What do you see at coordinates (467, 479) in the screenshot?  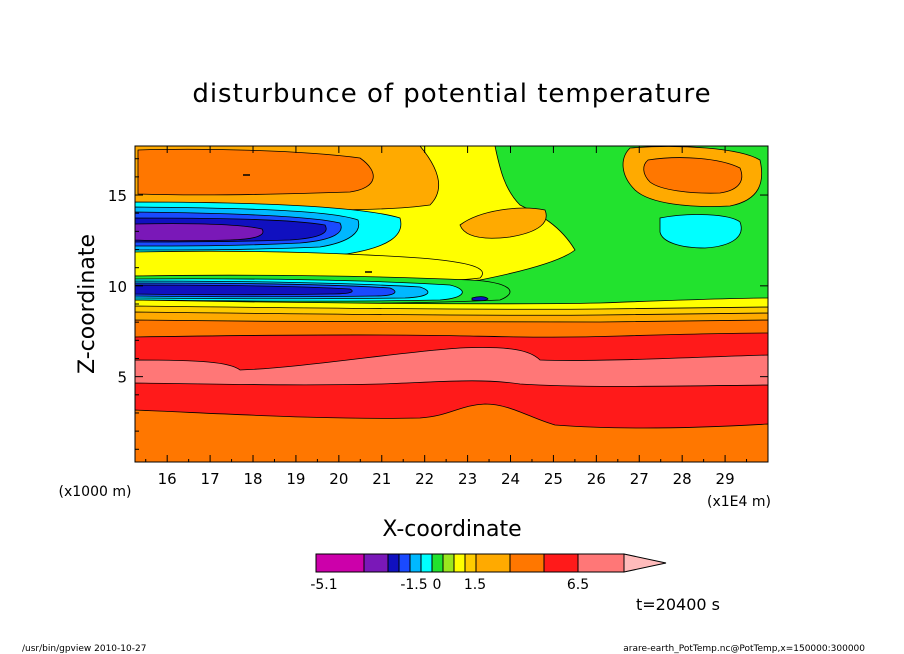 I see `x-tick-label-23: 23` at bounding box center [467, 479].